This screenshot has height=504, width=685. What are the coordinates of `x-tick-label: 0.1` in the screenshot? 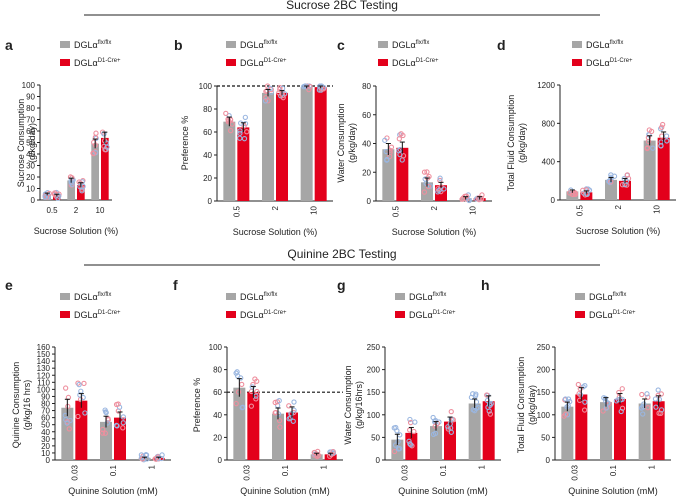 It's located at (613, 470).